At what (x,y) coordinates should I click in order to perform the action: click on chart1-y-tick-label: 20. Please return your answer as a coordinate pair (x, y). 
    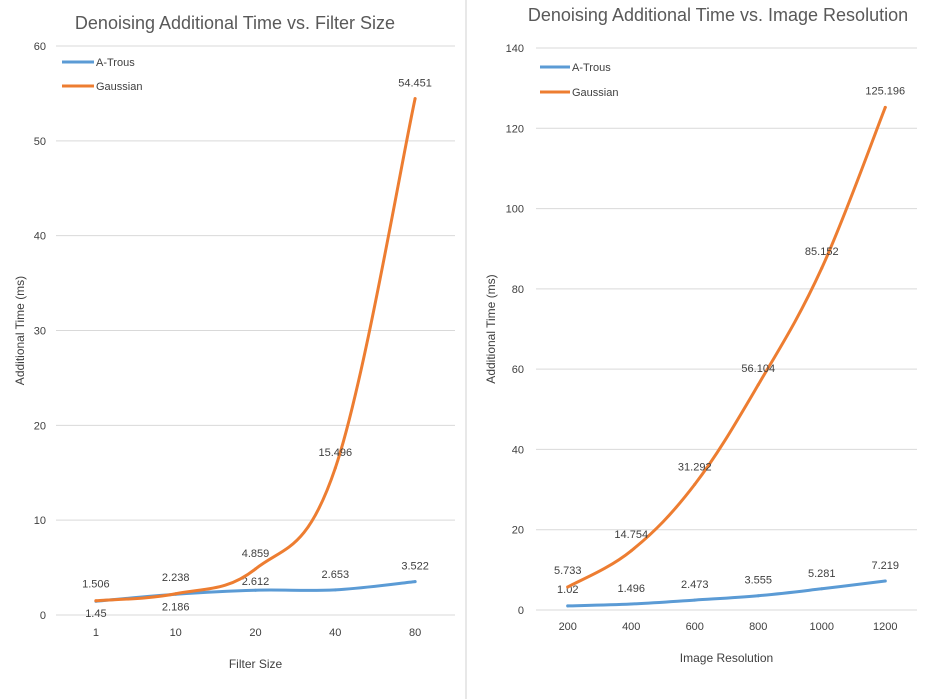
    Looking at the image, I should click on (40, 426).